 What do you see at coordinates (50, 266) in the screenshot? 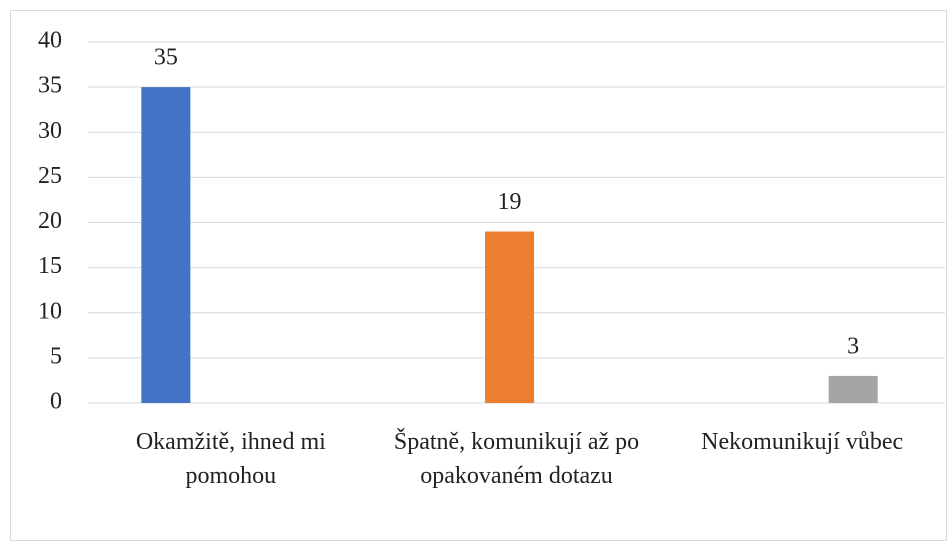
I see `y-tick-label: 15` at bounding box center [50, 266].